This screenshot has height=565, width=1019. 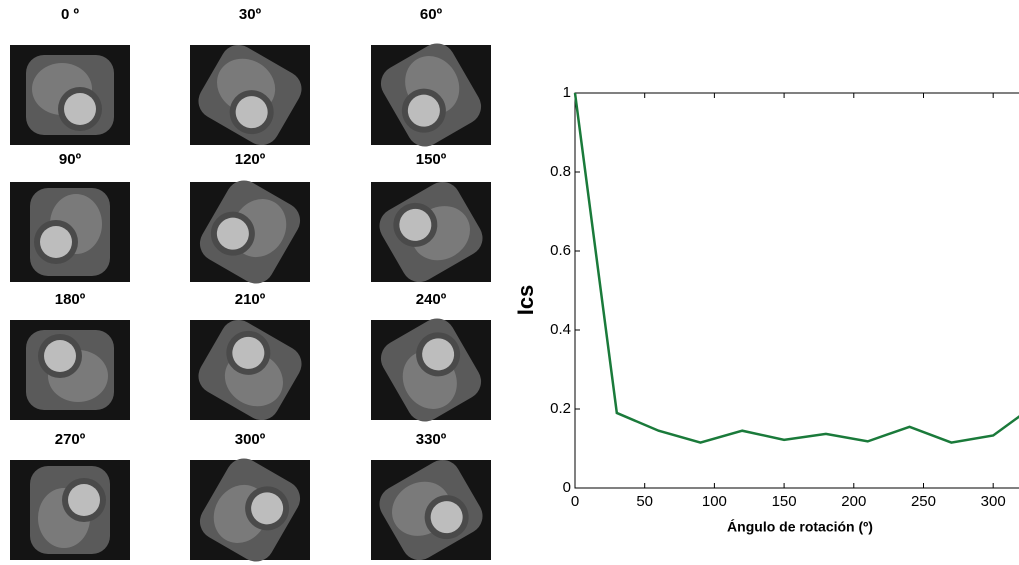 I want to click on image-label: 330º, so click(x=431, y=439).